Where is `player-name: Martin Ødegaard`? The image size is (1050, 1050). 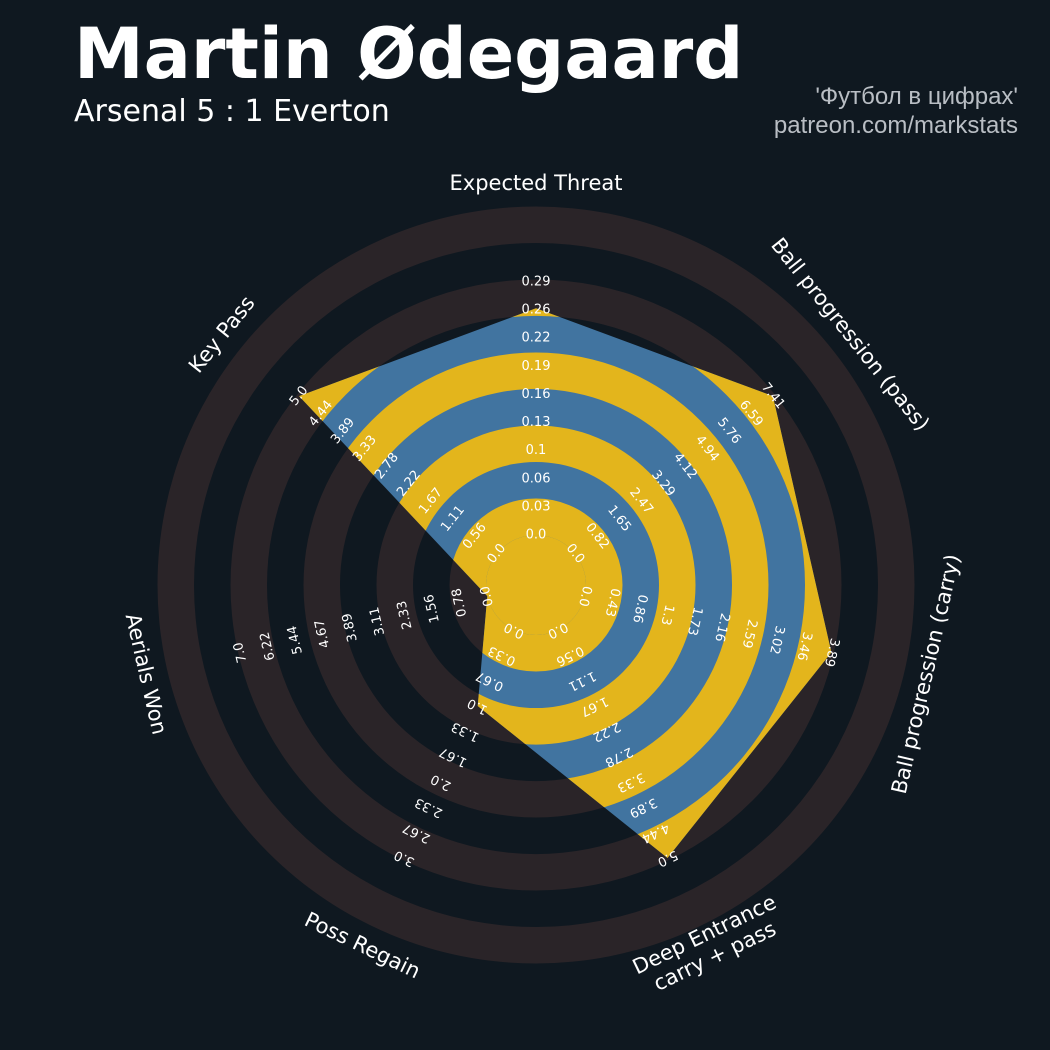 player-name: Martin Ødegaard is located at coordinates (409, 54).